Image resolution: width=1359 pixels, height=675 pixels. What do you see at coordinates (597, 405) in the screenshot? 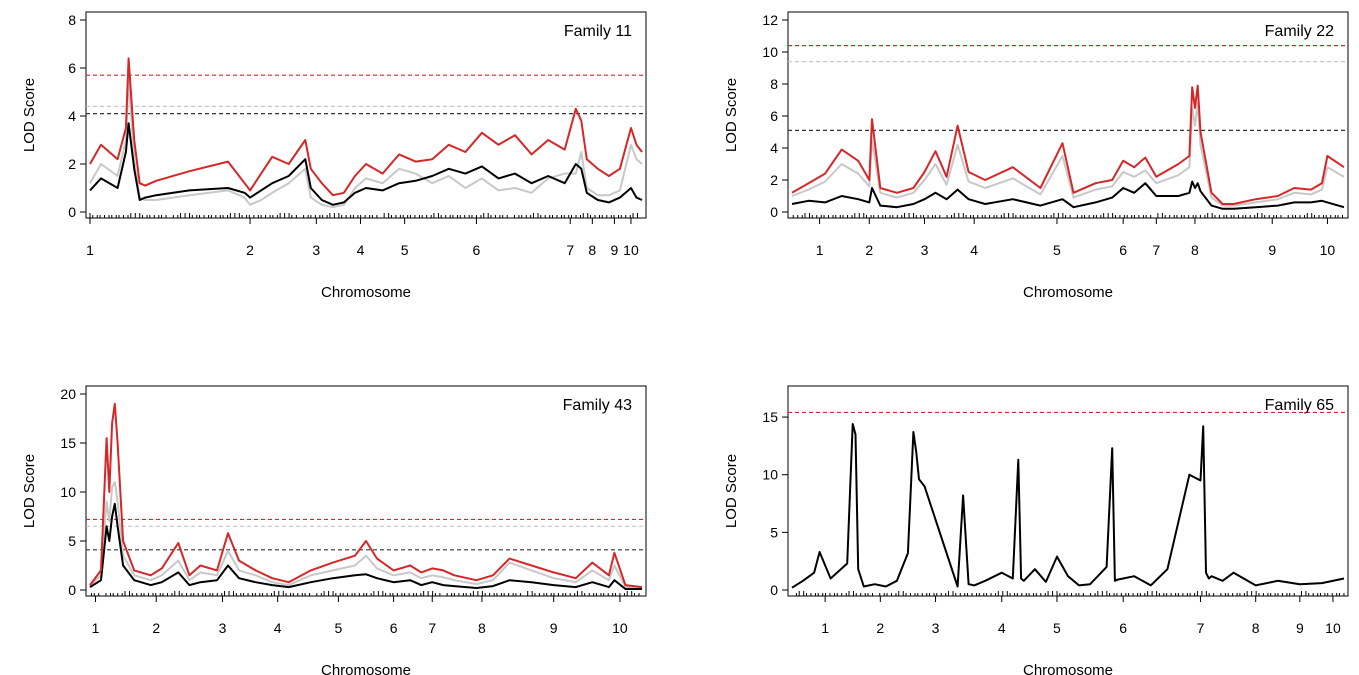
I see `panel-title: Family 43` at bounding box center [597, 405].